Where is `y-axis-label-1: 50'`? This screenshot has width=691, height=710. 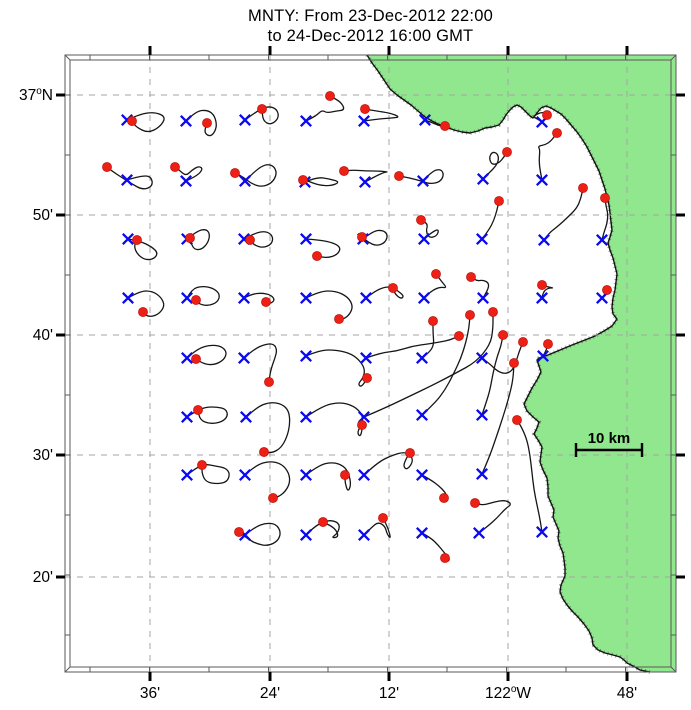 y-axis-label-1: 50' is located at coordinates (43, 215).